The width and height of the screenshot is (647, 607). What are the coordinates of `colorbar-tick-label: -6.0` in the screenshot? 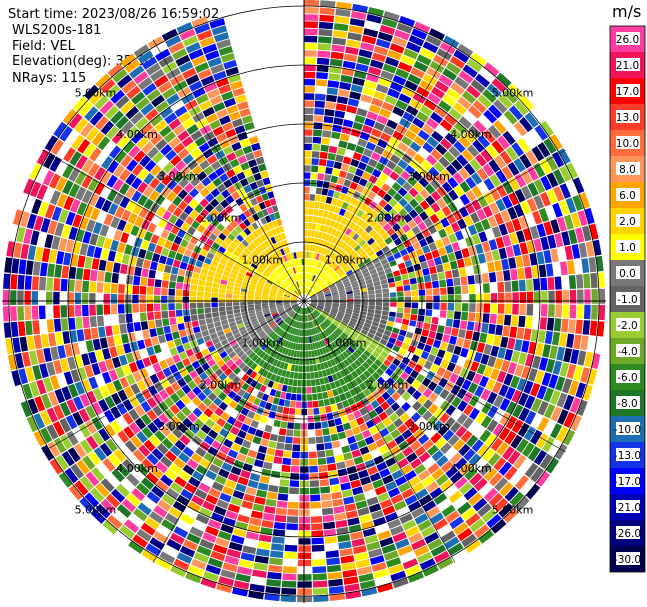 It's located at (627, 378).